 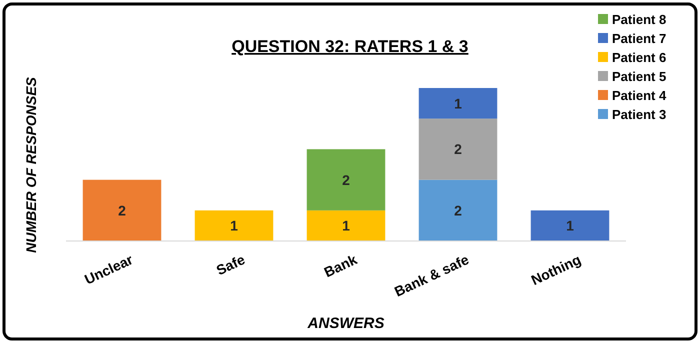 What do you see at coordinates (639, 57) in the screenshot?
I see `legend-label: Patient 6` at bounding box center [639, 57].